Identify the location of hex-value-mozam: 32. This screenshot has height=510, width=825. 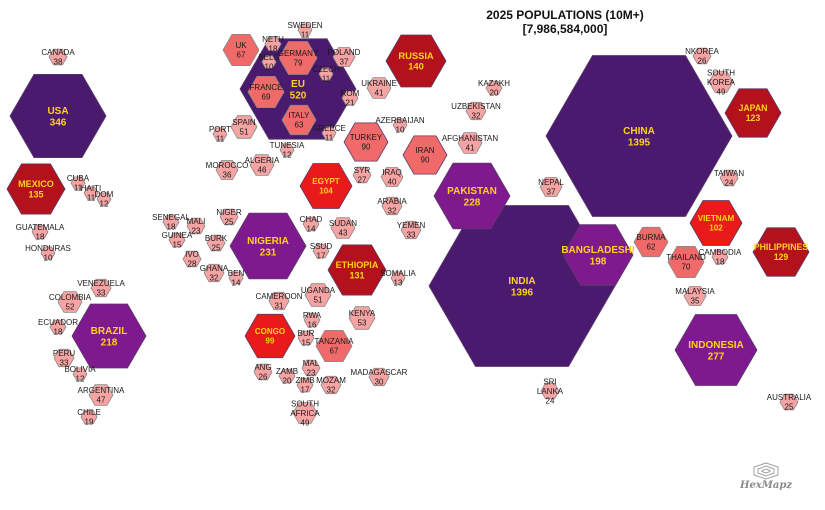
(331, 390).